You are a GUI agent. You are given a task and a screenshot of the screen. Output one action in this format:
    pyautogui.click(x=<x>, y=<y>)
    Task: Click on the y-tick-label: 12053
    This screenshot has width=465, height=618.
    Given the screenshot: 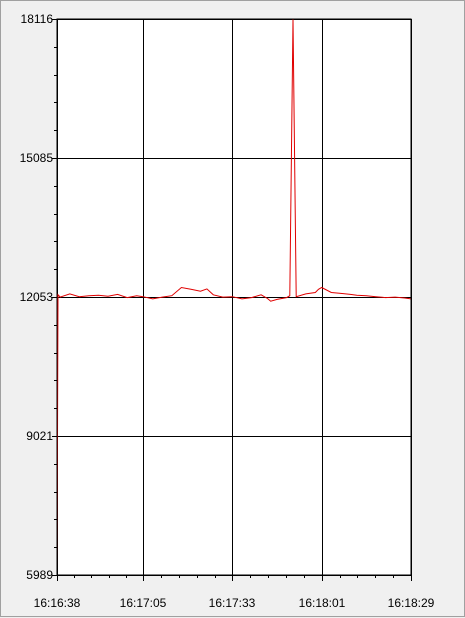 What is the action you would take?
    pyautogui.click(x=37, y=297)
    